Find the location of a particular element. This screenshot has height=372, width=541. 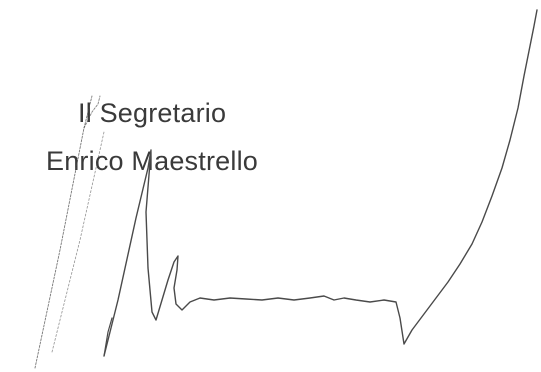

signature-stroke-left is located at coordinates (63, 232).